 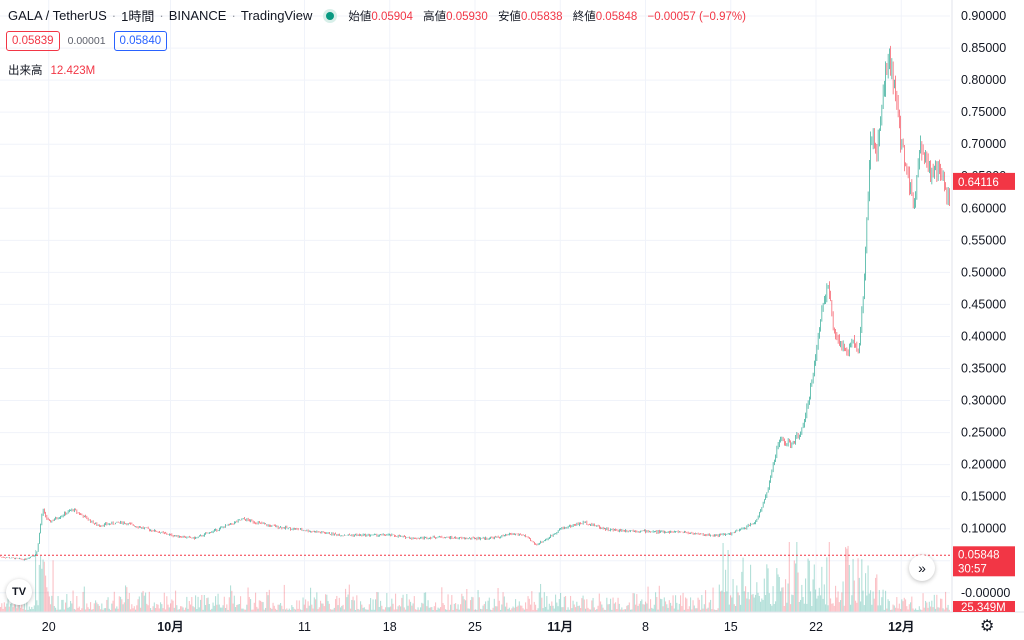 What do you see at coordinates (979, 555) in the screenshot?
I see `current-price-value: 0.05848` at bounding box center [979, 555].